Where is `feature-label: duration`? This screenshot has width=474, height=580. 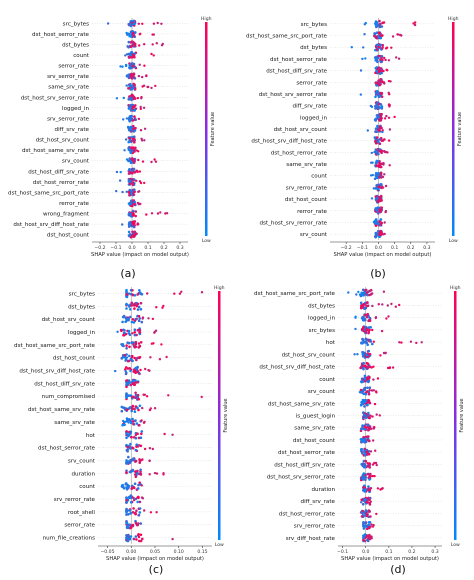 feature-label: duration is located at coordinates (323, 490).